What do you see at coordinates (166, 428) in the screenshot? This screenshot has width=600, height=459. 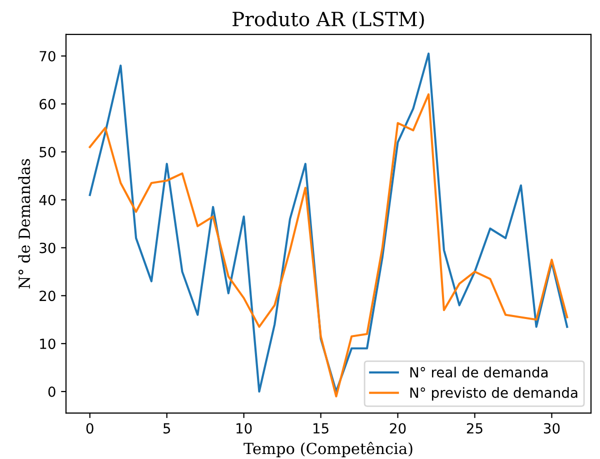 I see `x-tick-label: 5` at bounding box center [166, 428].